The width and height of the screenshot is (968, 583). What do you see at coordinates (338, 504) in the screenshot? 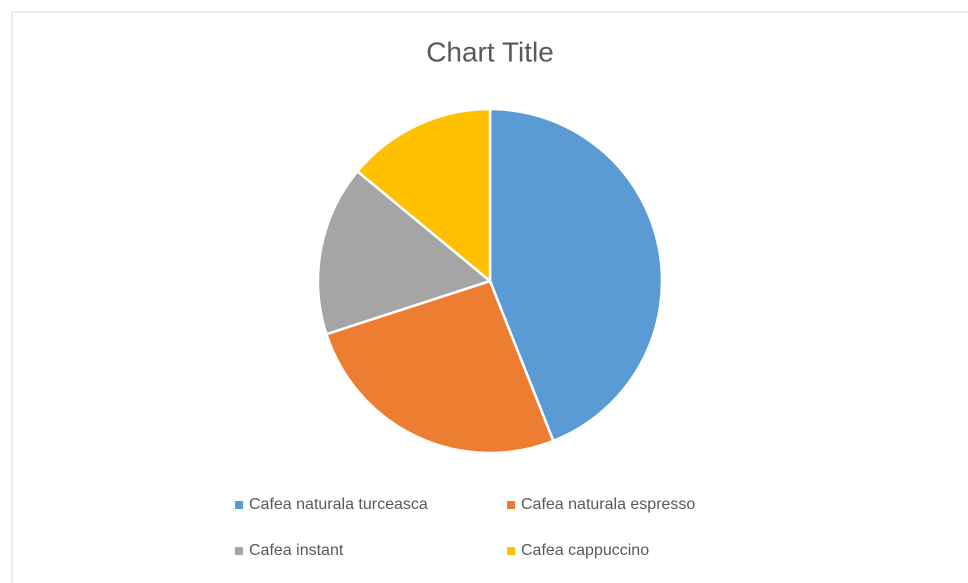
I see `legend-label: Cafea naturala turceasca` at bounding box center [338, 504].